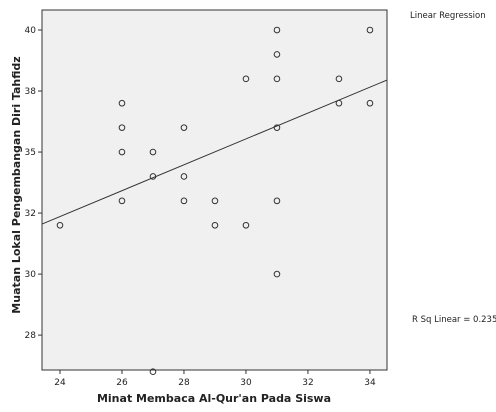 This screenshot has width=496, height=412. I want to click on y-tick-label: 28, so click(31, 336).